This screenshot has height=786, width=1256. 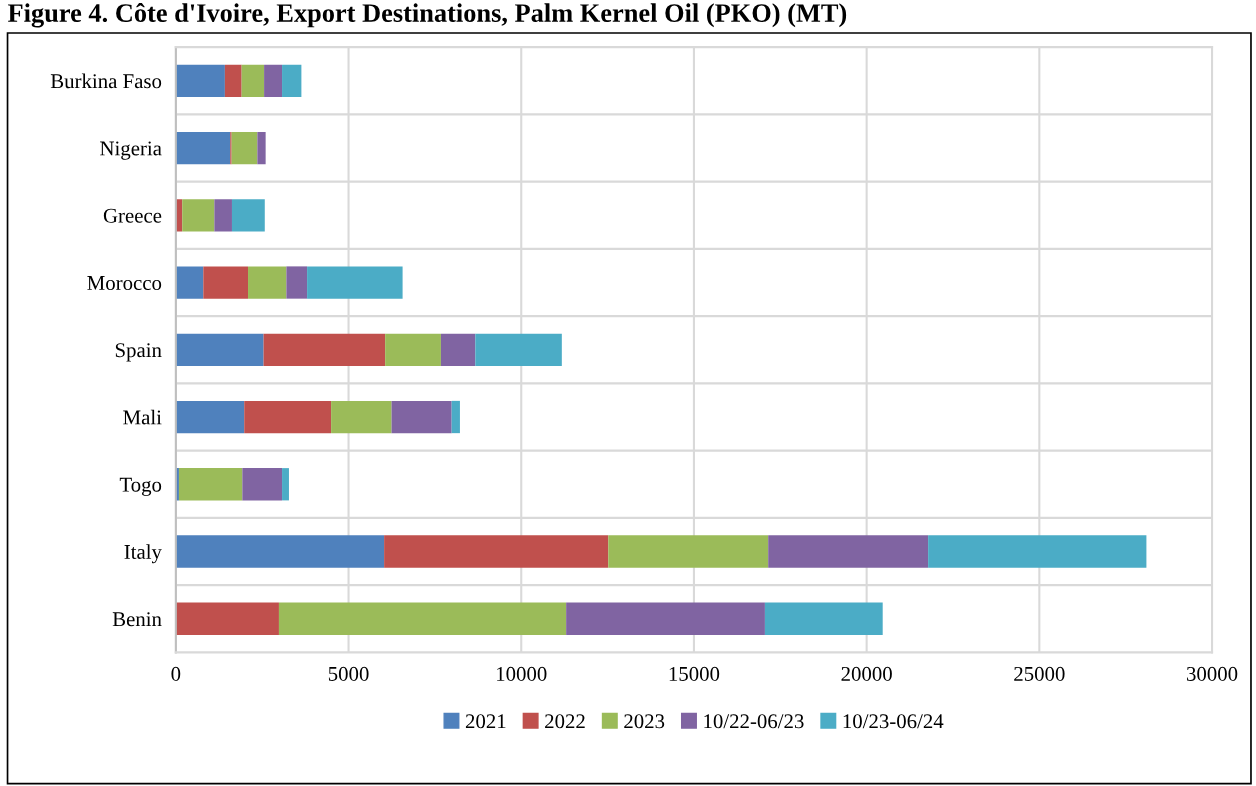 What do you see at coordinates (142, 417) in the screenshot?
I see `y-tick-label: Mali` at bounding box center [142, 417].